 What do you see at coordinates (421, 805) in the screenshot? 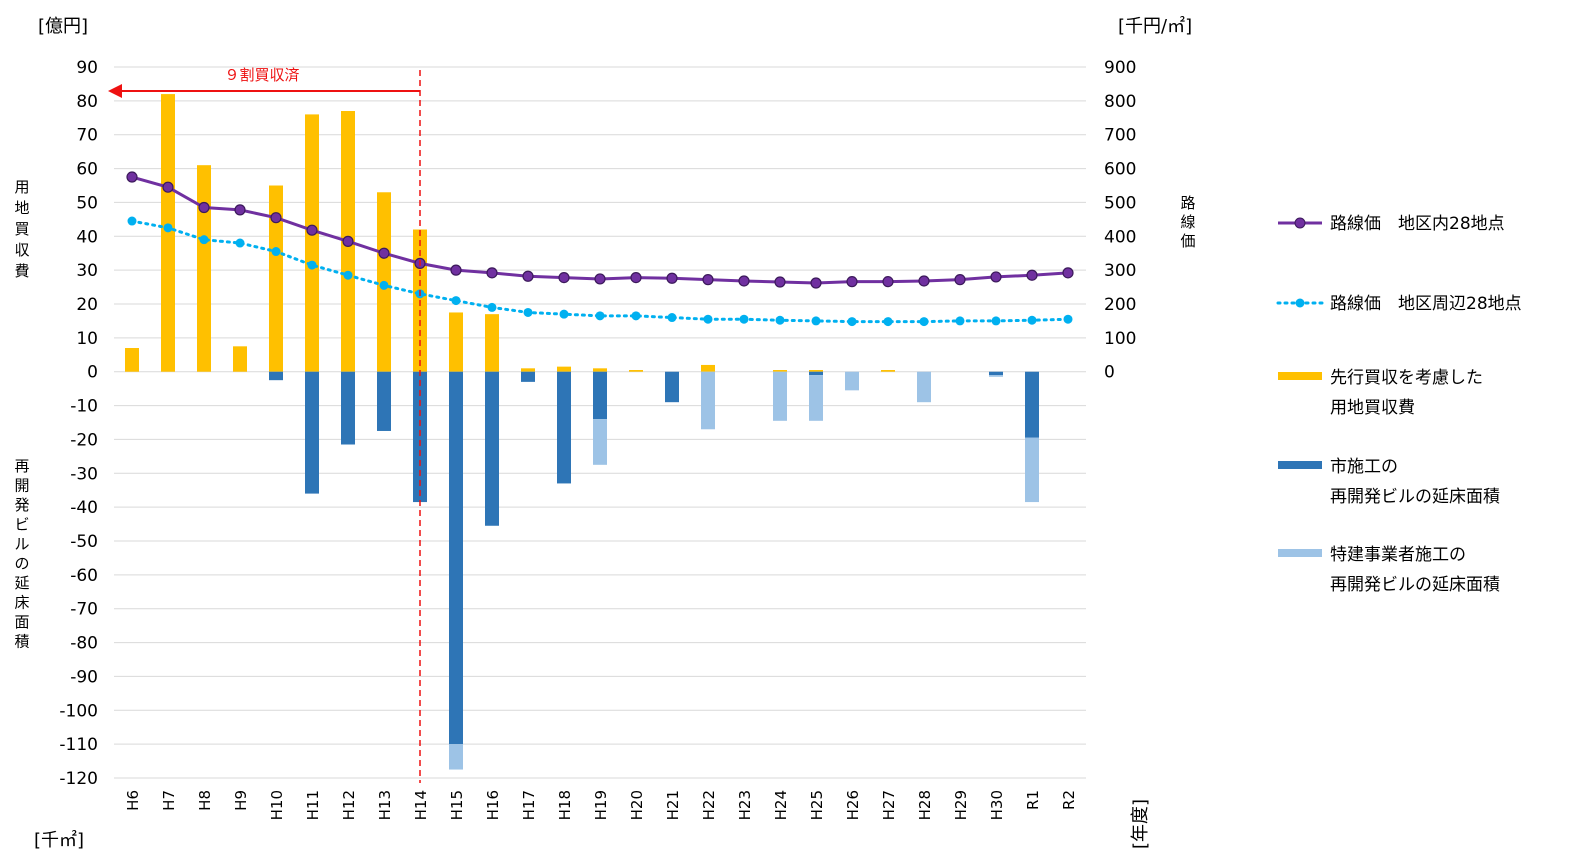
I see `x-tick-label: H14` at bounding box center [421, 805].